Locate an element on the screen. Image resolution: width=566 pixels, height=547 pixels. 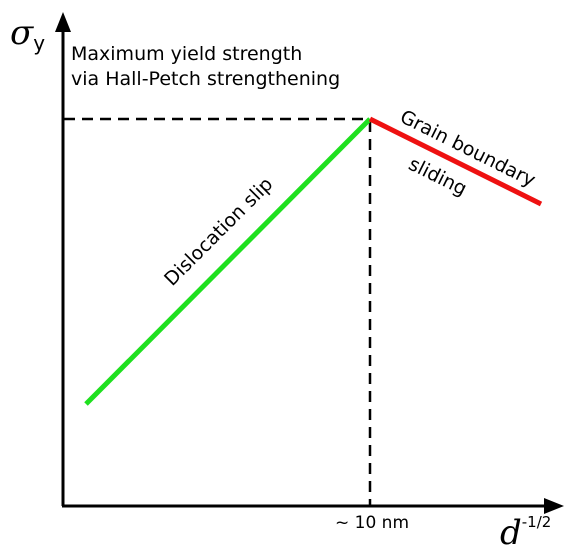
x-axis-superscript: -1/2 is located at coordinates (537, 522).